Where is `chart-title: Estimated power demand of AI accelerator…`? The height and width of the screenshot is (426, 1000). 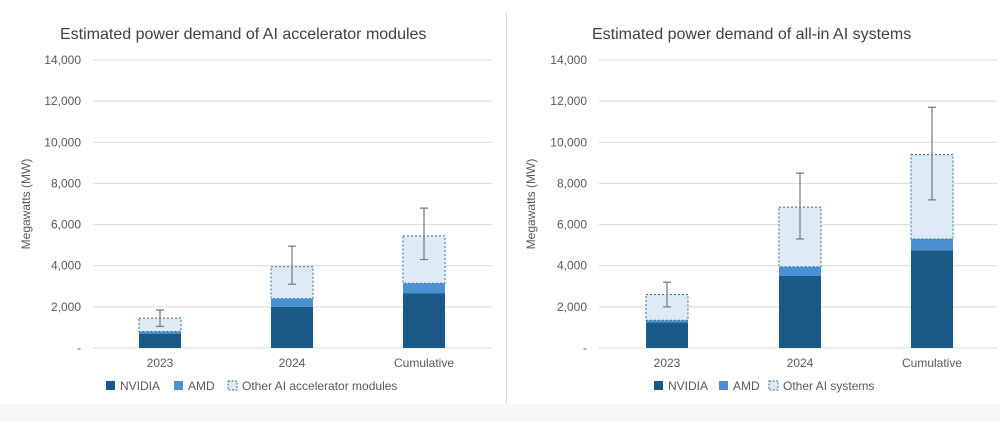
chart-title: Estimated power demand of AI accelerator… is located at coordinates (243, 34).